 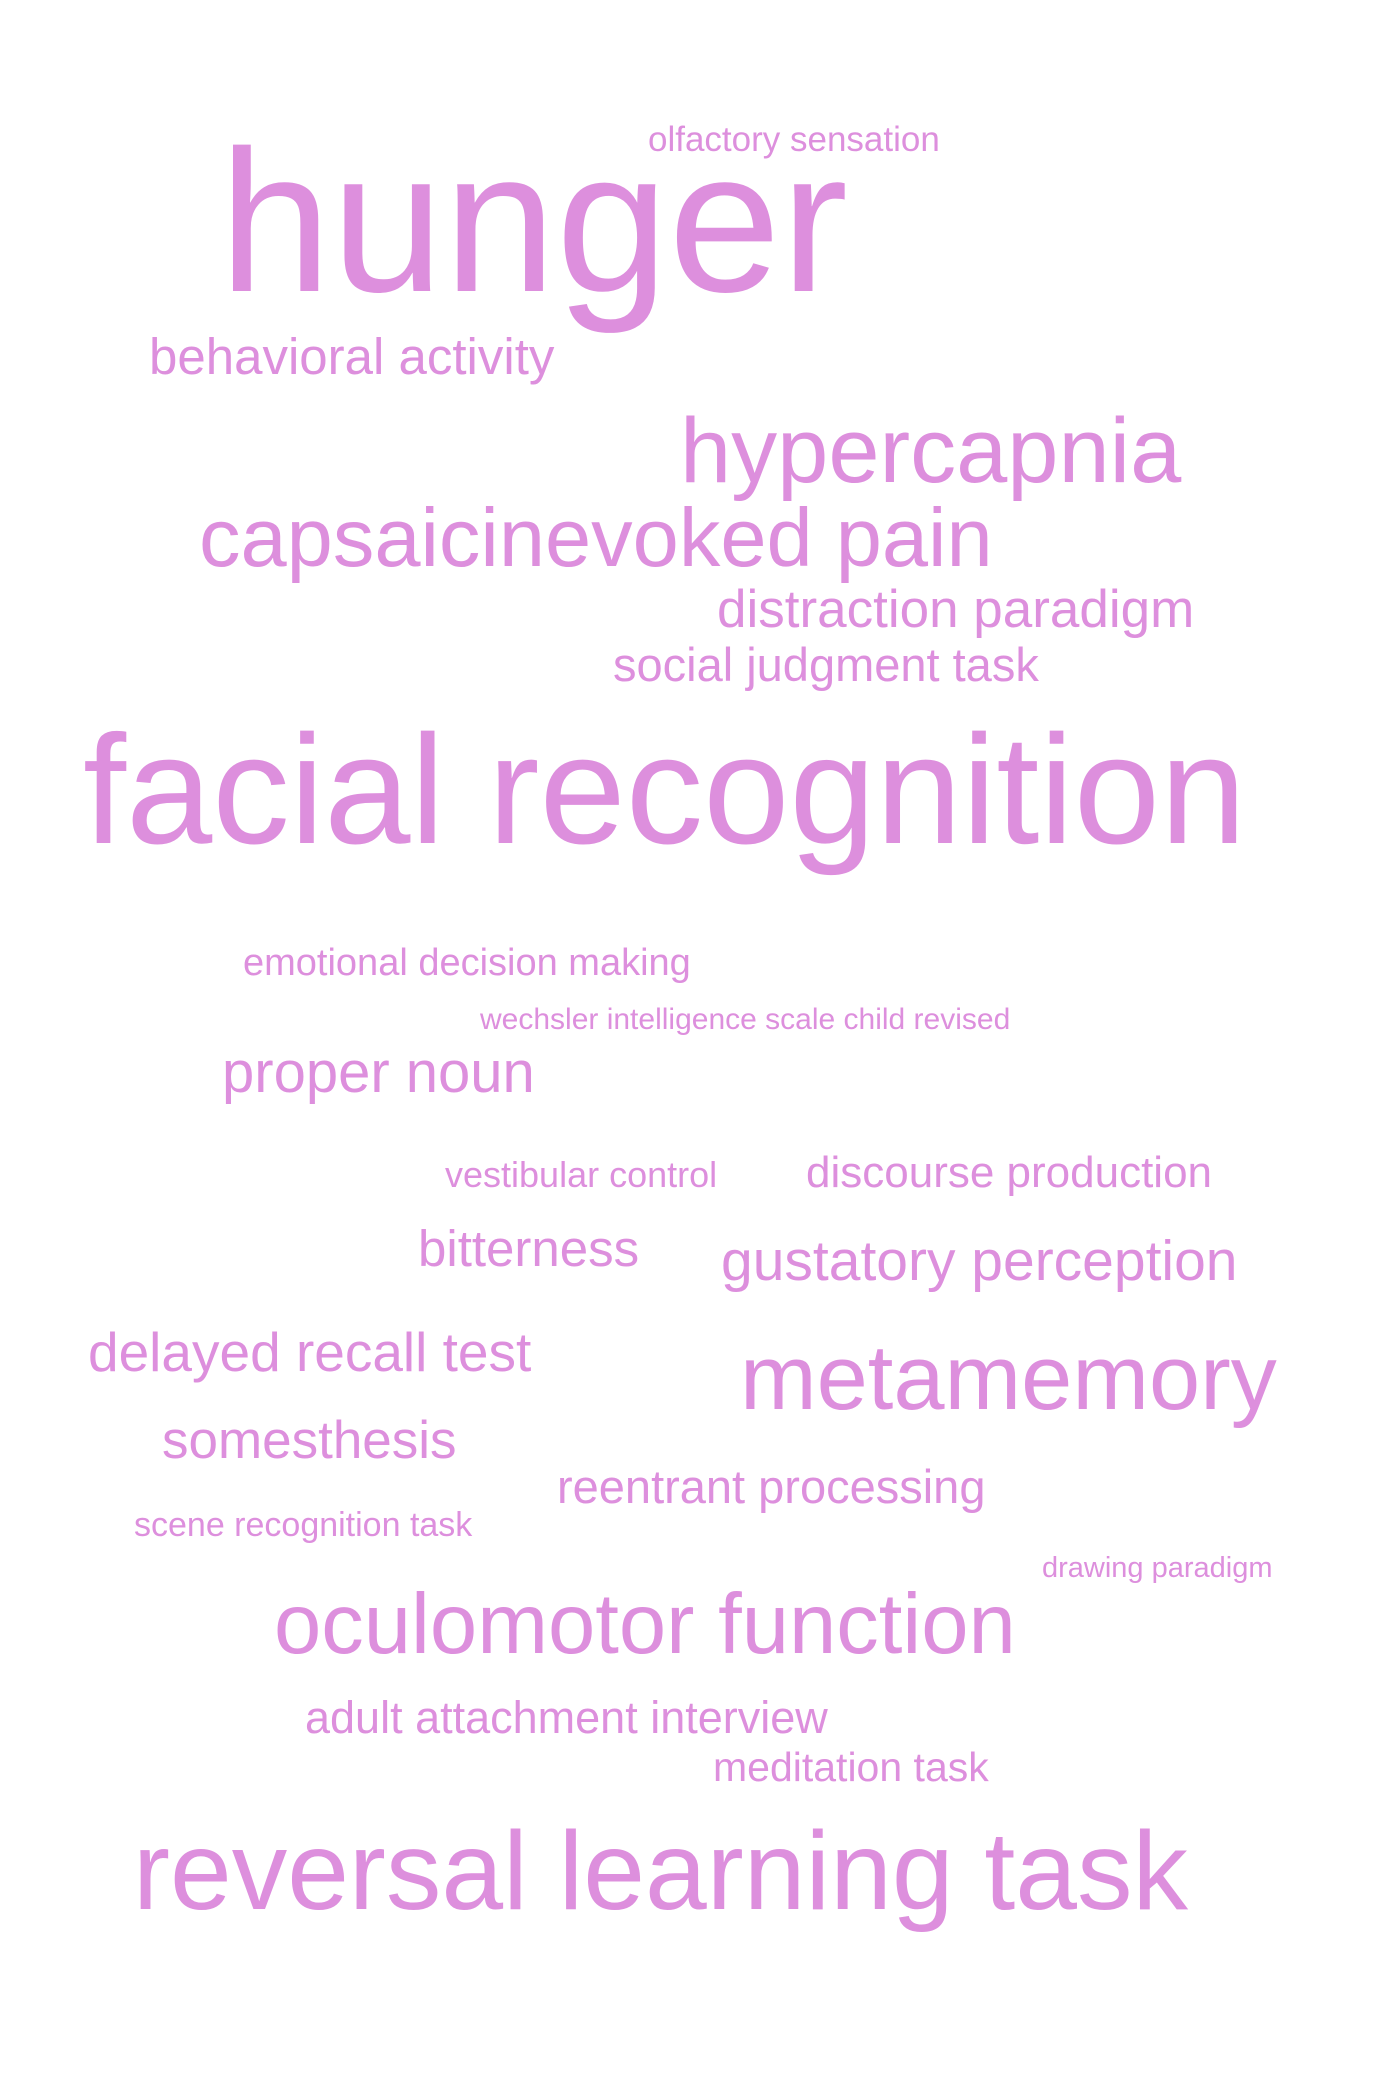 I want to click on word-meditation-task: meditation task, so click(x=851, y=1767).